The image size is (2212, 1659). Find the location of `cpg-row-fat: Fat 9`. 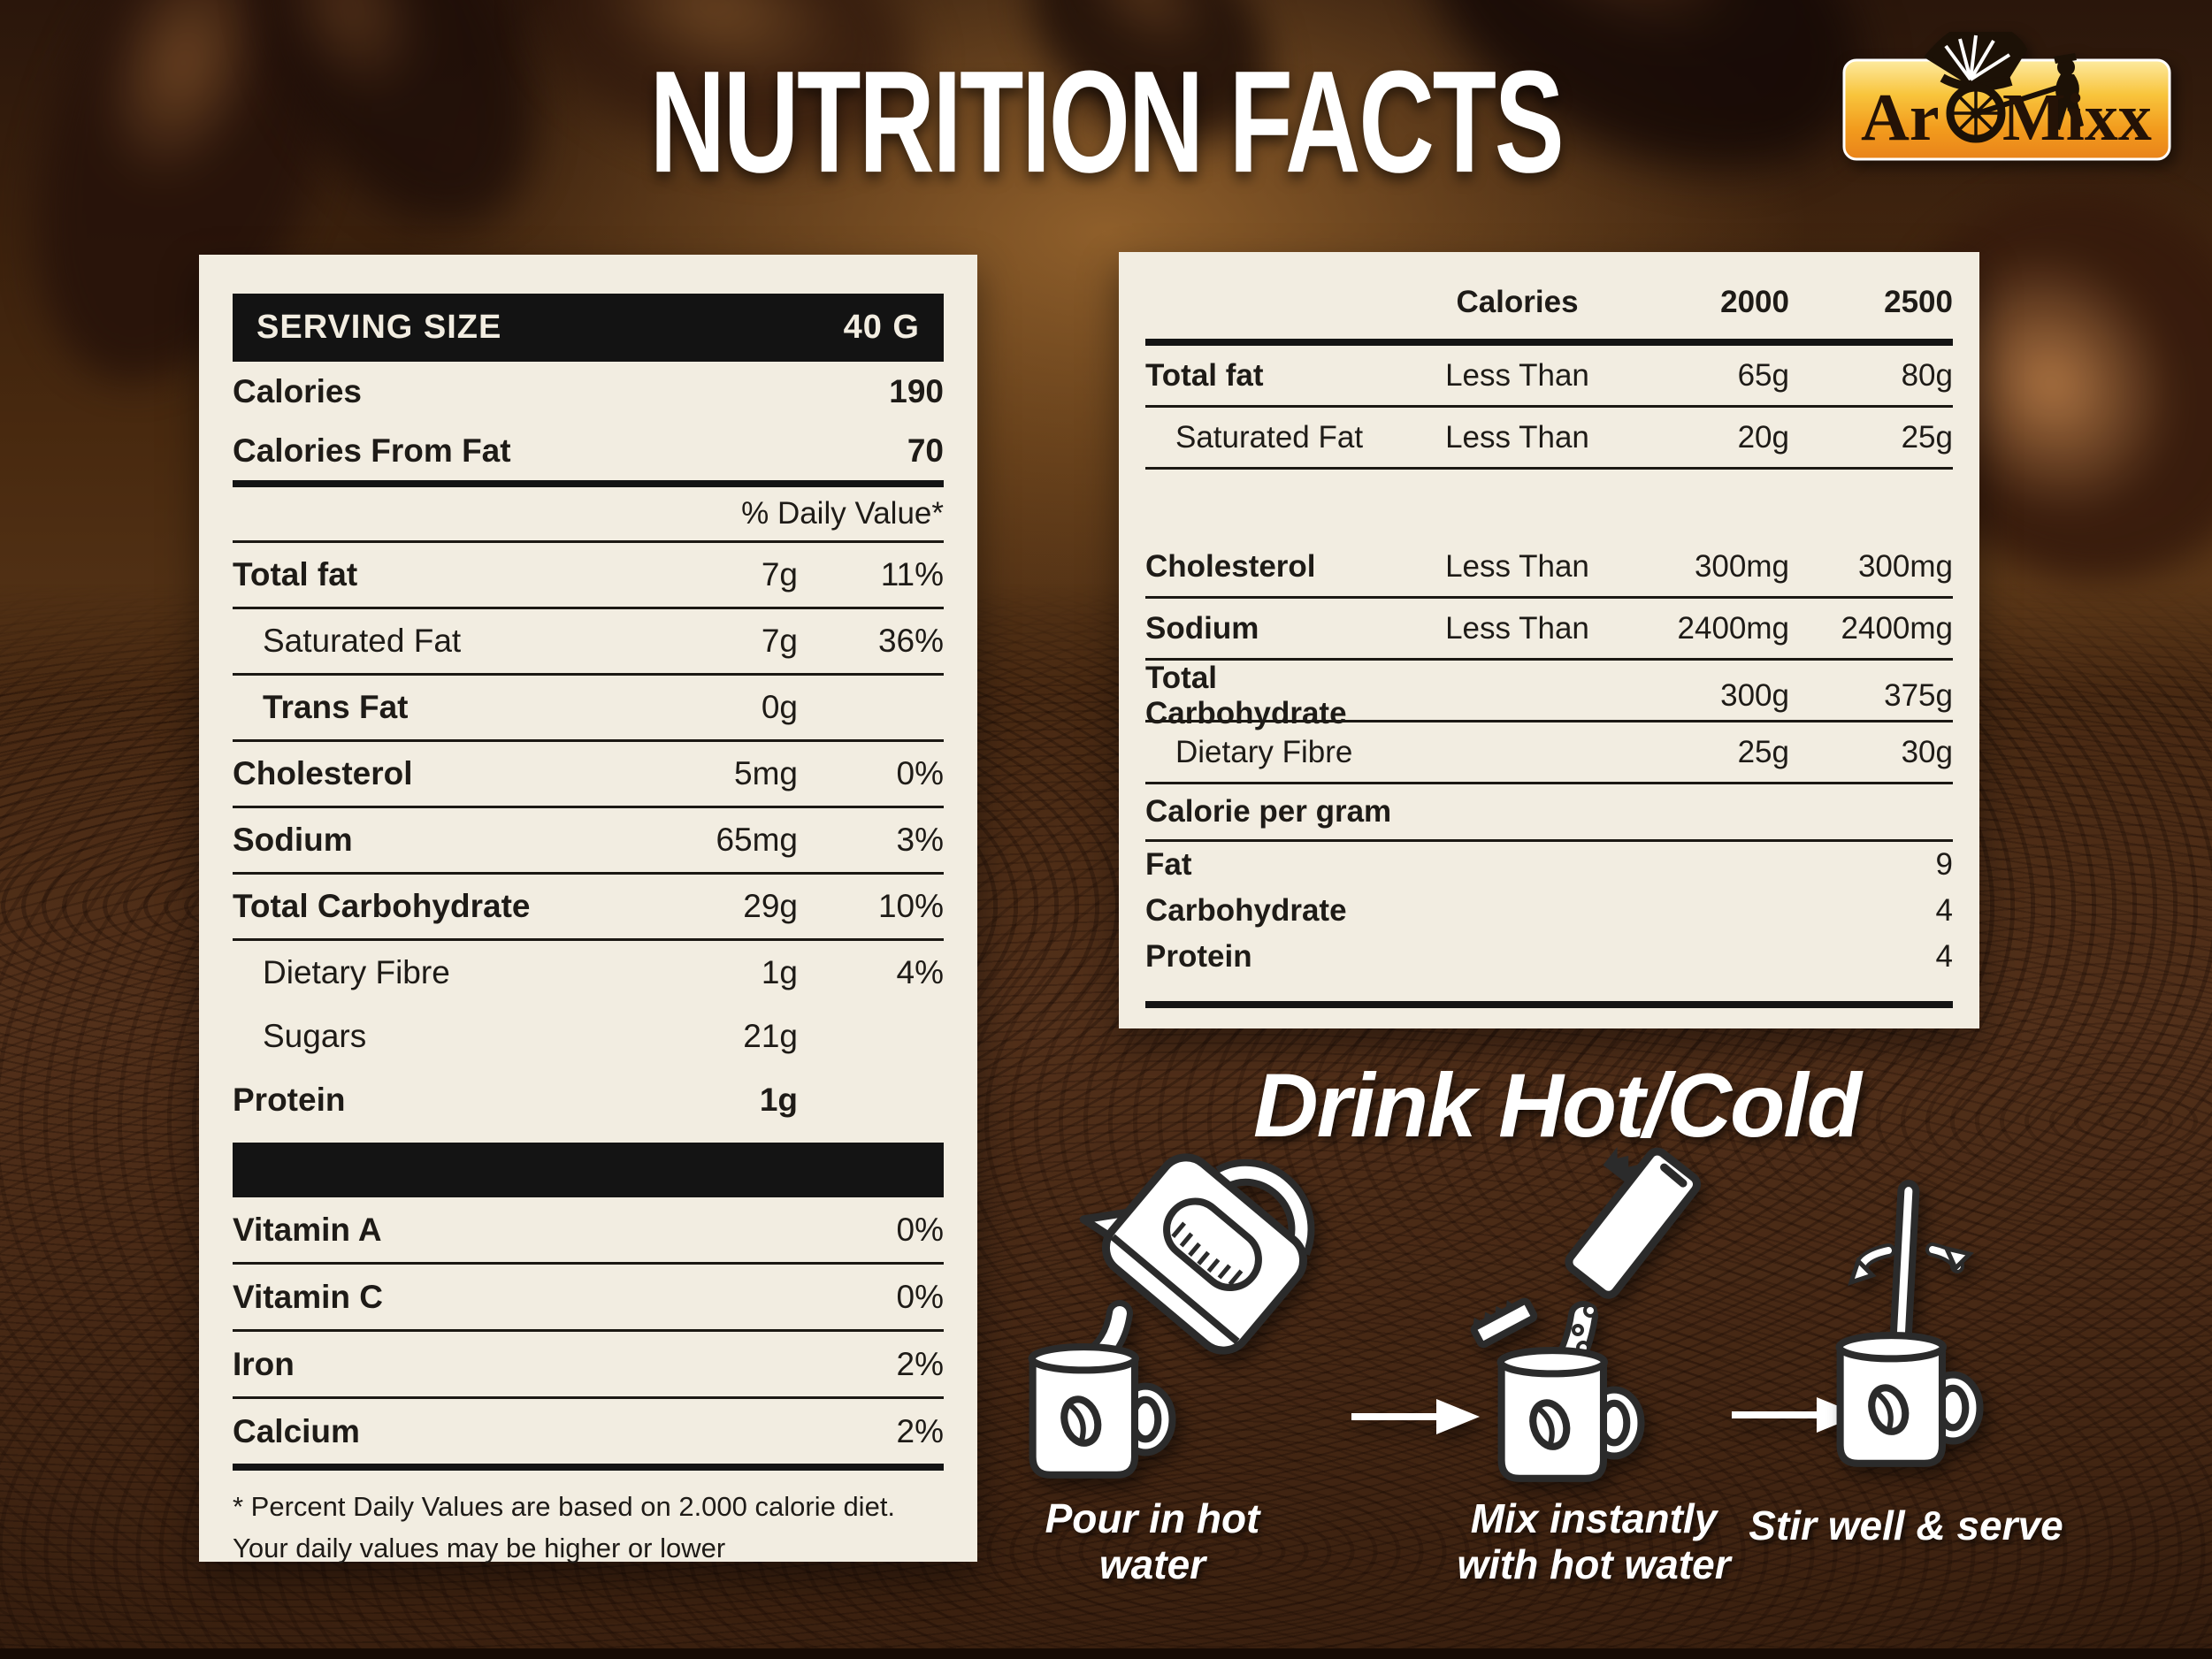

cpg-row-fat: Fat 9 is located at coordinates (1549, 865).